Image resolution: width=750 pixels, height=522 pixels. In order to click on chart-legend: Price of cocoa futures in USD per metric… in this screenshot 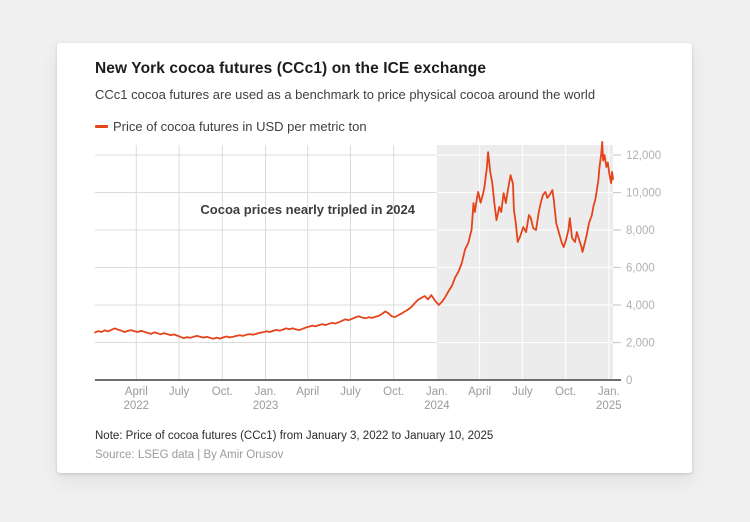, I will do `click(231, 126)`.